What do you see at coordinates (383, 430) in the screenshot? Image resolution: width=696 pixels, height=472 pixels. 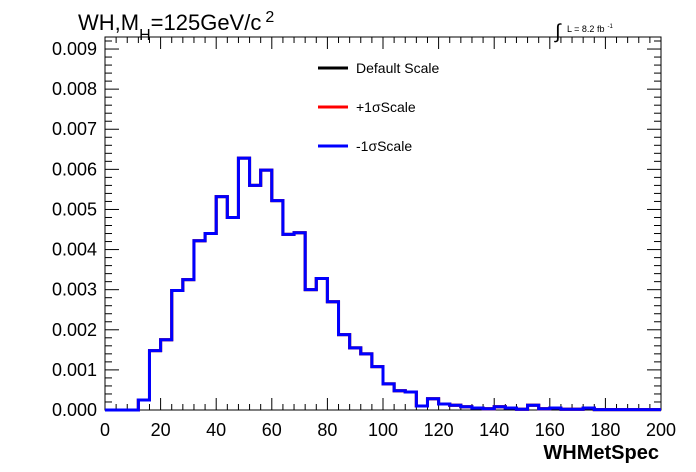 I see `x-tick-label: 100` at bounding box center [383, 430].